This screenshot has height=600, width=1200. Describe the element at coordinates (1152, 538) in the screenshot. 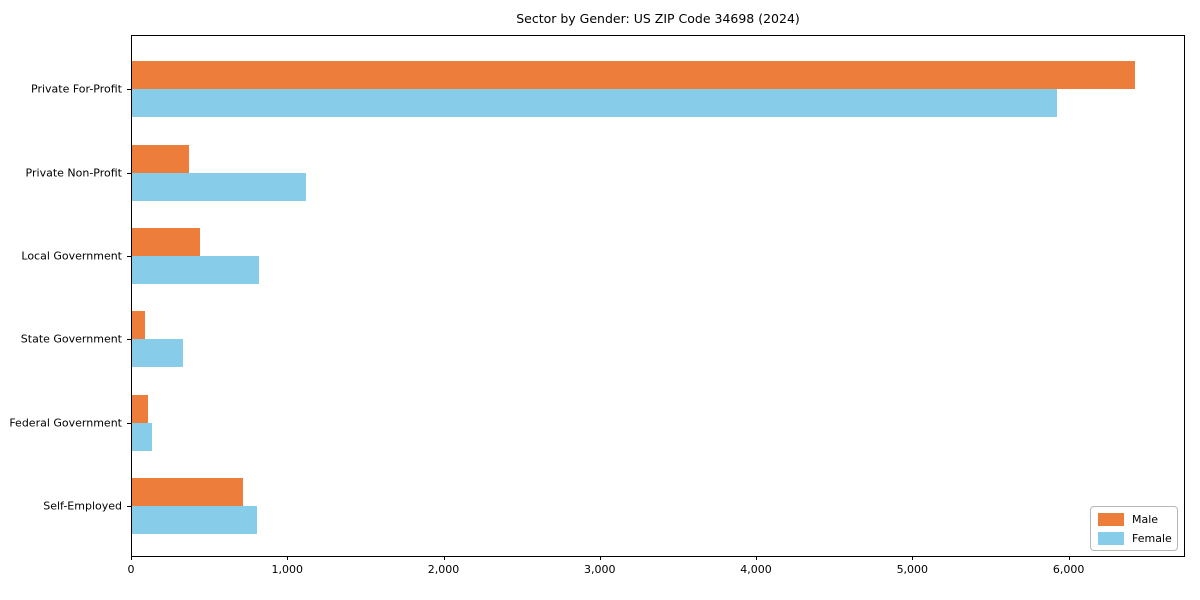

I see `legend-label-female: Female` at that location.